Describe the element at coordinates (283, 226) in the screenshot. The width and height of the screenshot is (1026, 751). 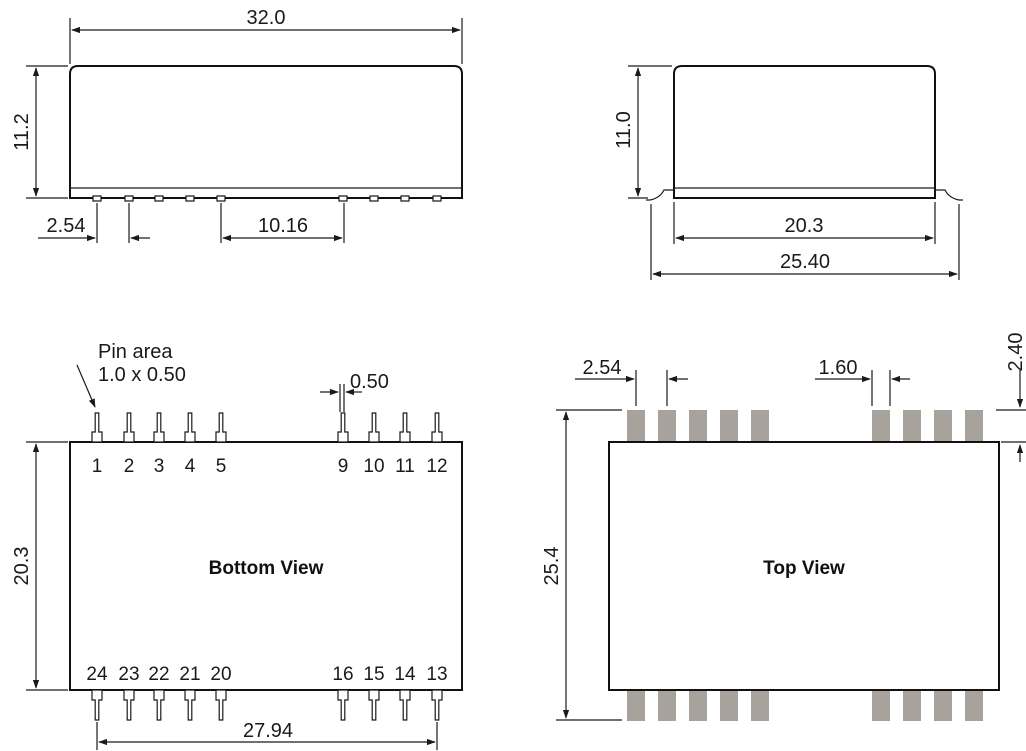
I see `gap-label: 10.16` at that location.